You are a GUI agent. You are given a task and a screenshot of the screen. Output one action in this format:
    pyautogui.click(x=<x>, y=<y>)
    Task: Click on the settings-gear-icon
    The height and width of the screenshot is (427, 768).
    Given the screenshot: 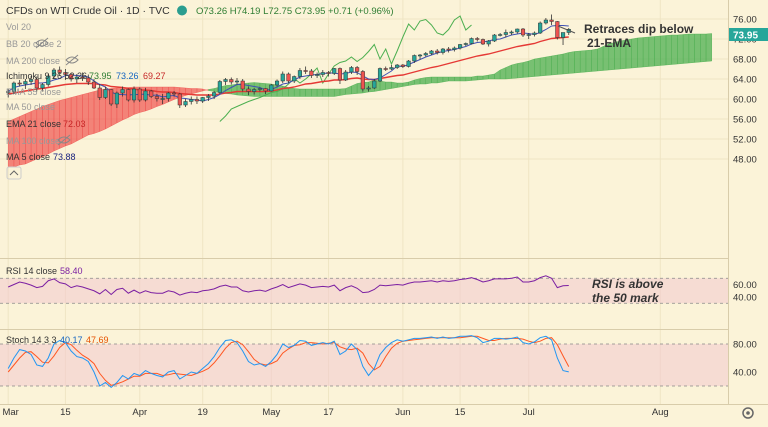 What is the action you would take?
    pyautogui.click(x=748, y=413)
    